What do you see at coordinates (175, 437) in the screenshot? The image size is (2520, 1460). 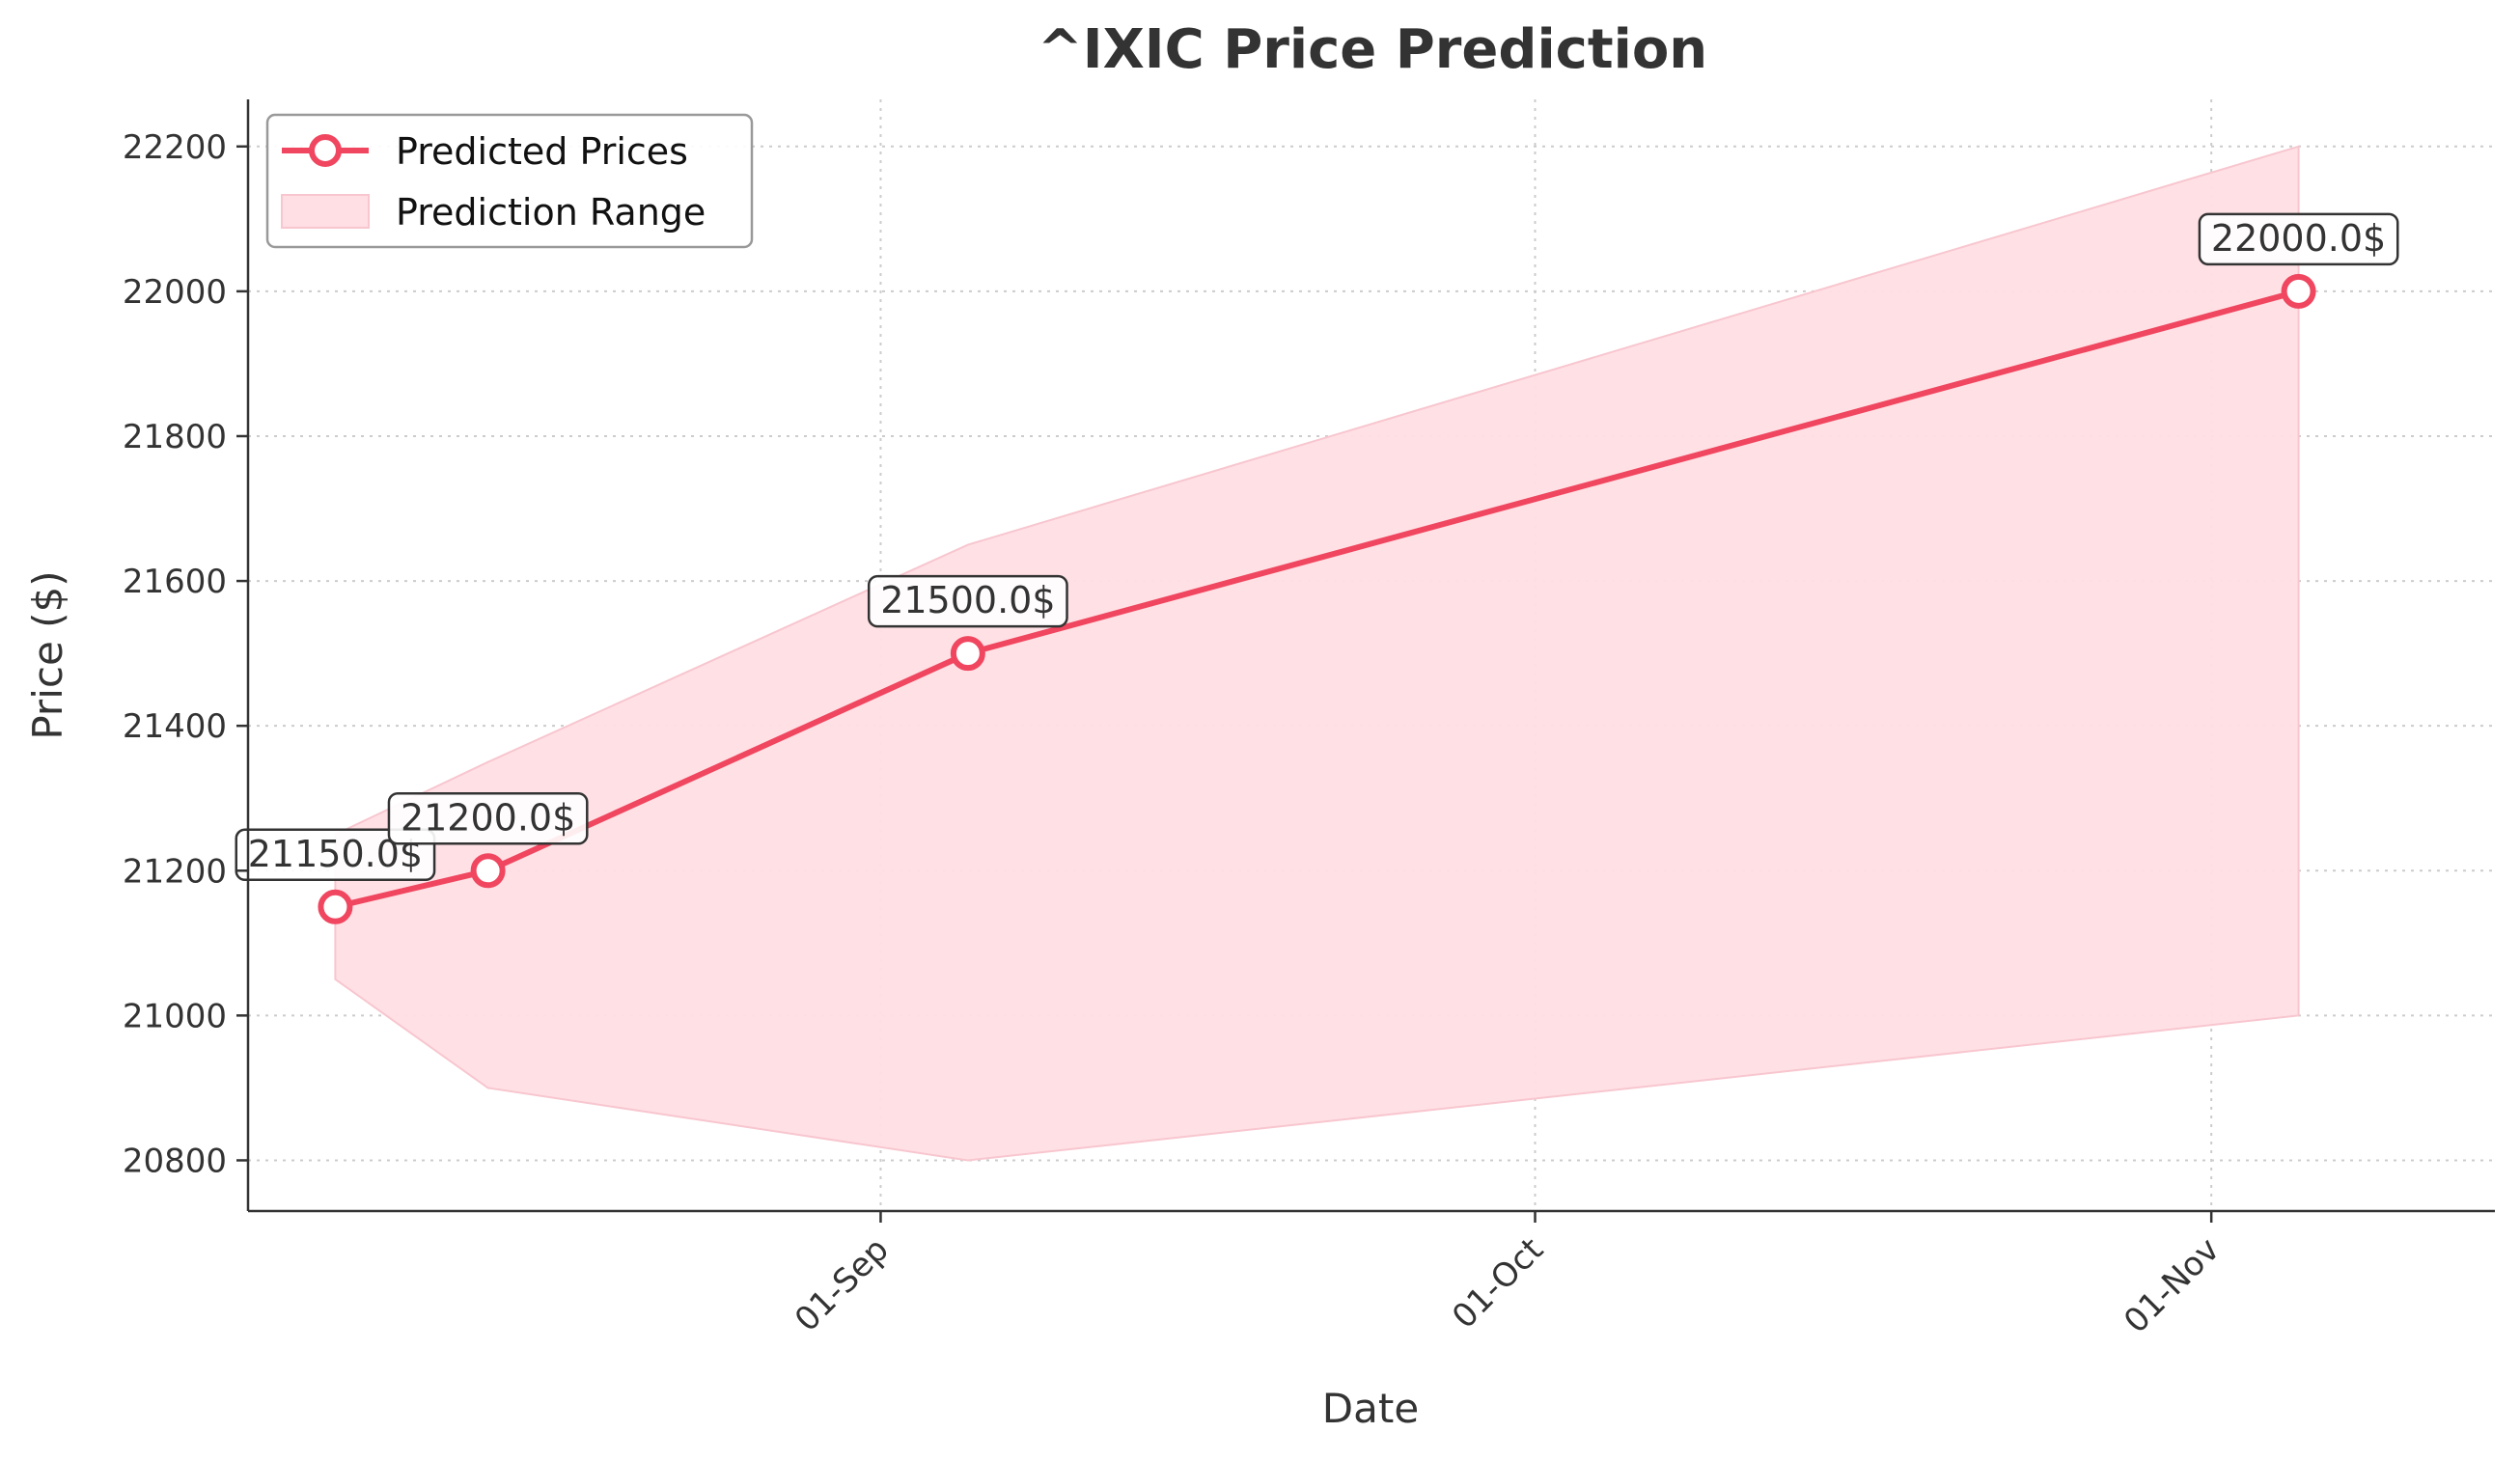 I see `y-tick-label: 21800` at bounding box center [175, 437].